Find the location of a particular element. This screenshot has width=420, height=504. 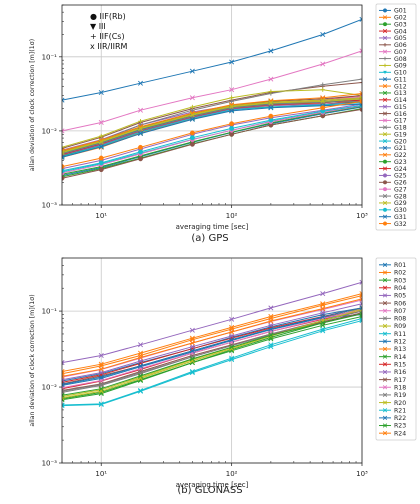

series-g30 is located at coordinates (212, 138).